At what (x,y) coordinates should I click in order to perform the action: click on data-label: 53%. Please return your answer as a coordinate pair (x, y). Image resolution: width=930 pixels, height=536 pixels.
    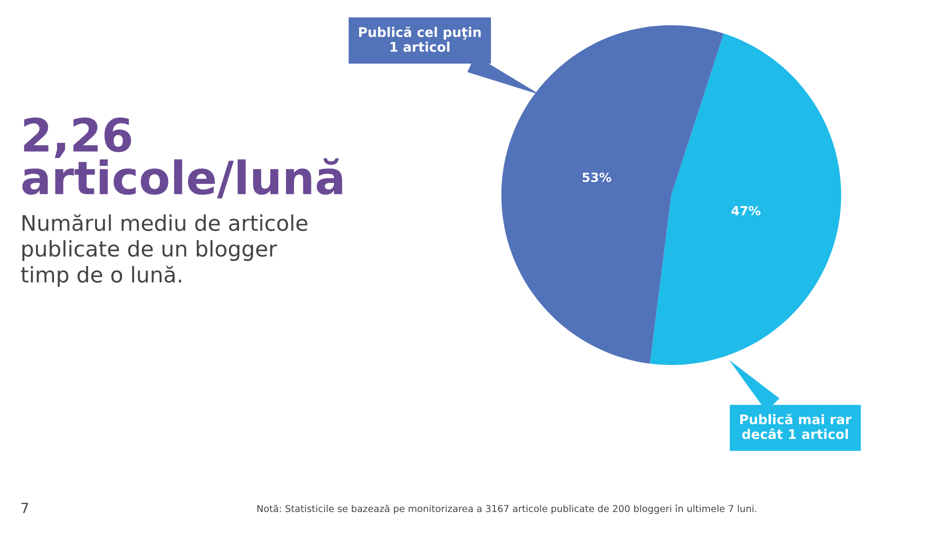
    Looking at the image, I should click on (597, 177).